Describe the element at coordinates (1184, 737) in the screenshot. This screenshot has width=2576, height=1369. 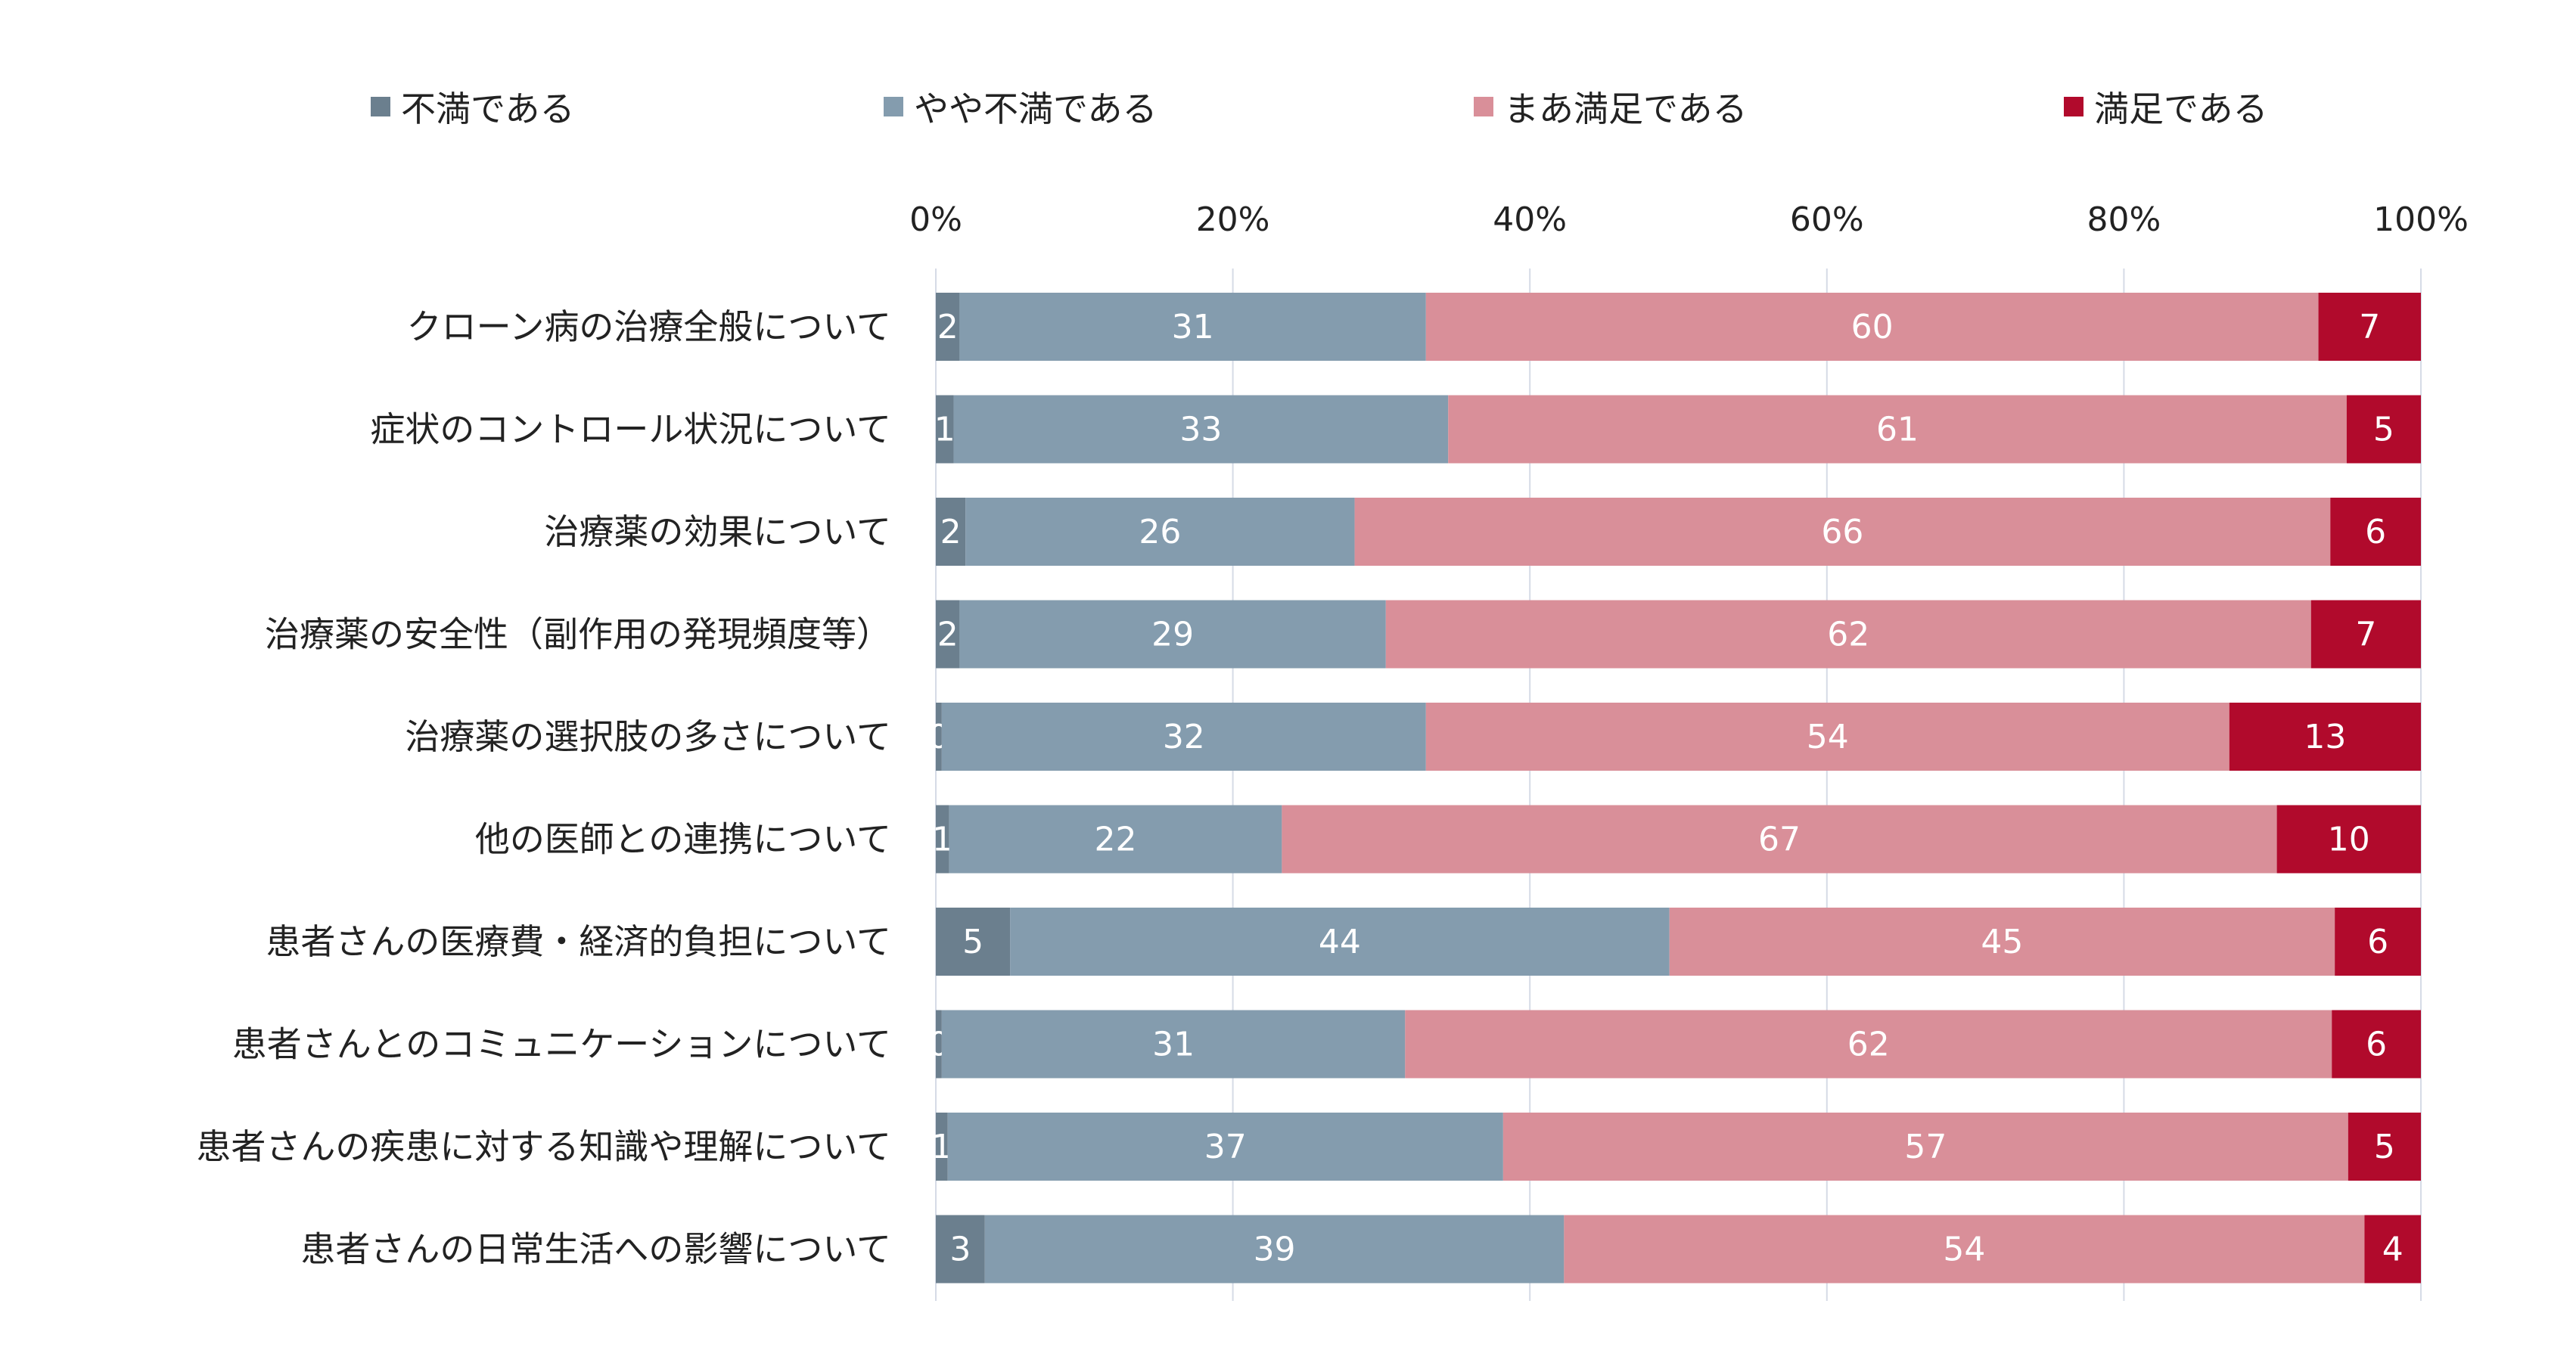
I see `data-label: 32` at that location.